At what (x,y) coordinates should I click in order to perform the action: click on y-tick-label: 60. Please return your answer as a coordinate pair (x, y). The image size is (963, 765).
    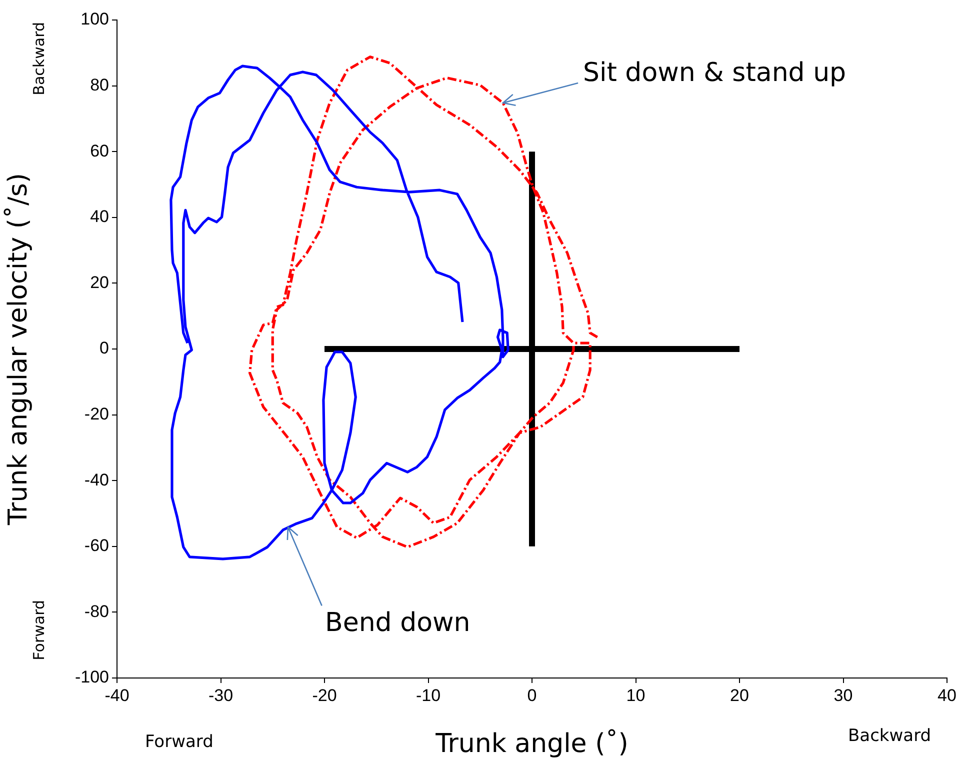
    Looking at the image, I should click on (99, 150).